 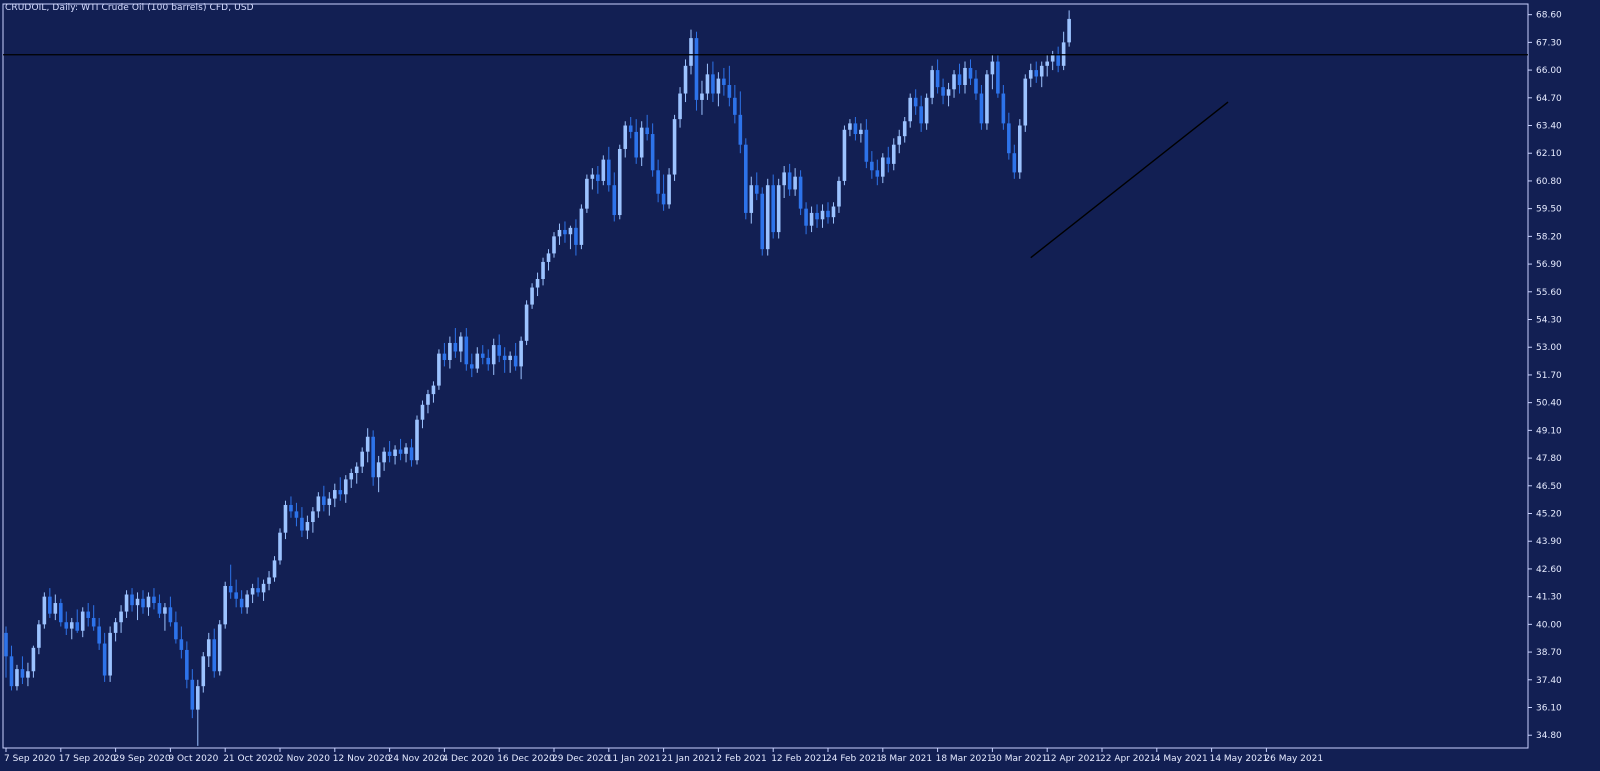 I want to click on price-tick-label: 37.40, so click(x=1549, y=681).